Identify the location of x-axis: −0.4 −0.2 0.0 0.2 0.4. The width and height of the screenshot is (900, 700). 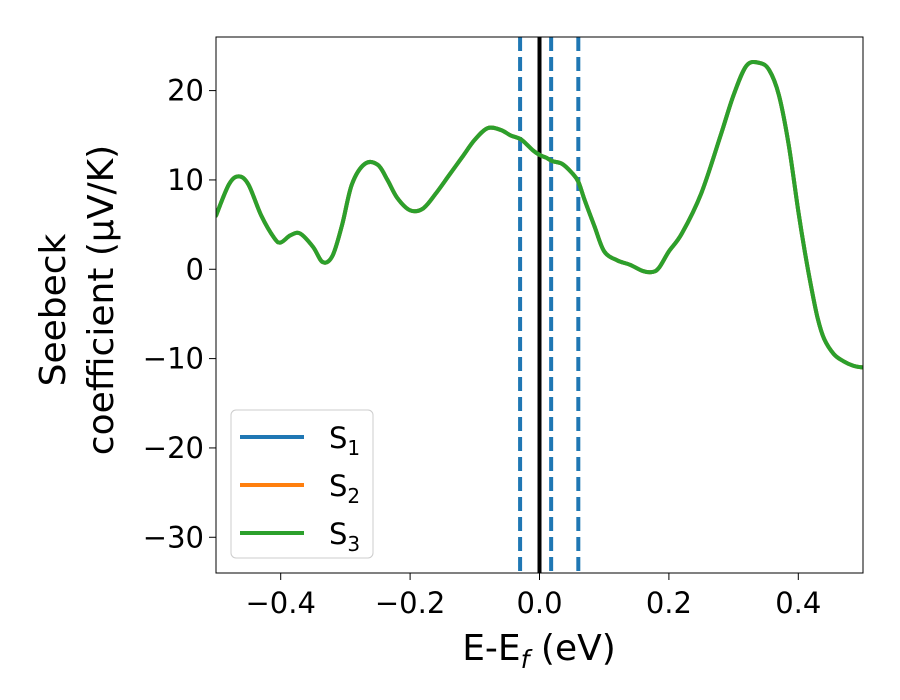
(533, 596).